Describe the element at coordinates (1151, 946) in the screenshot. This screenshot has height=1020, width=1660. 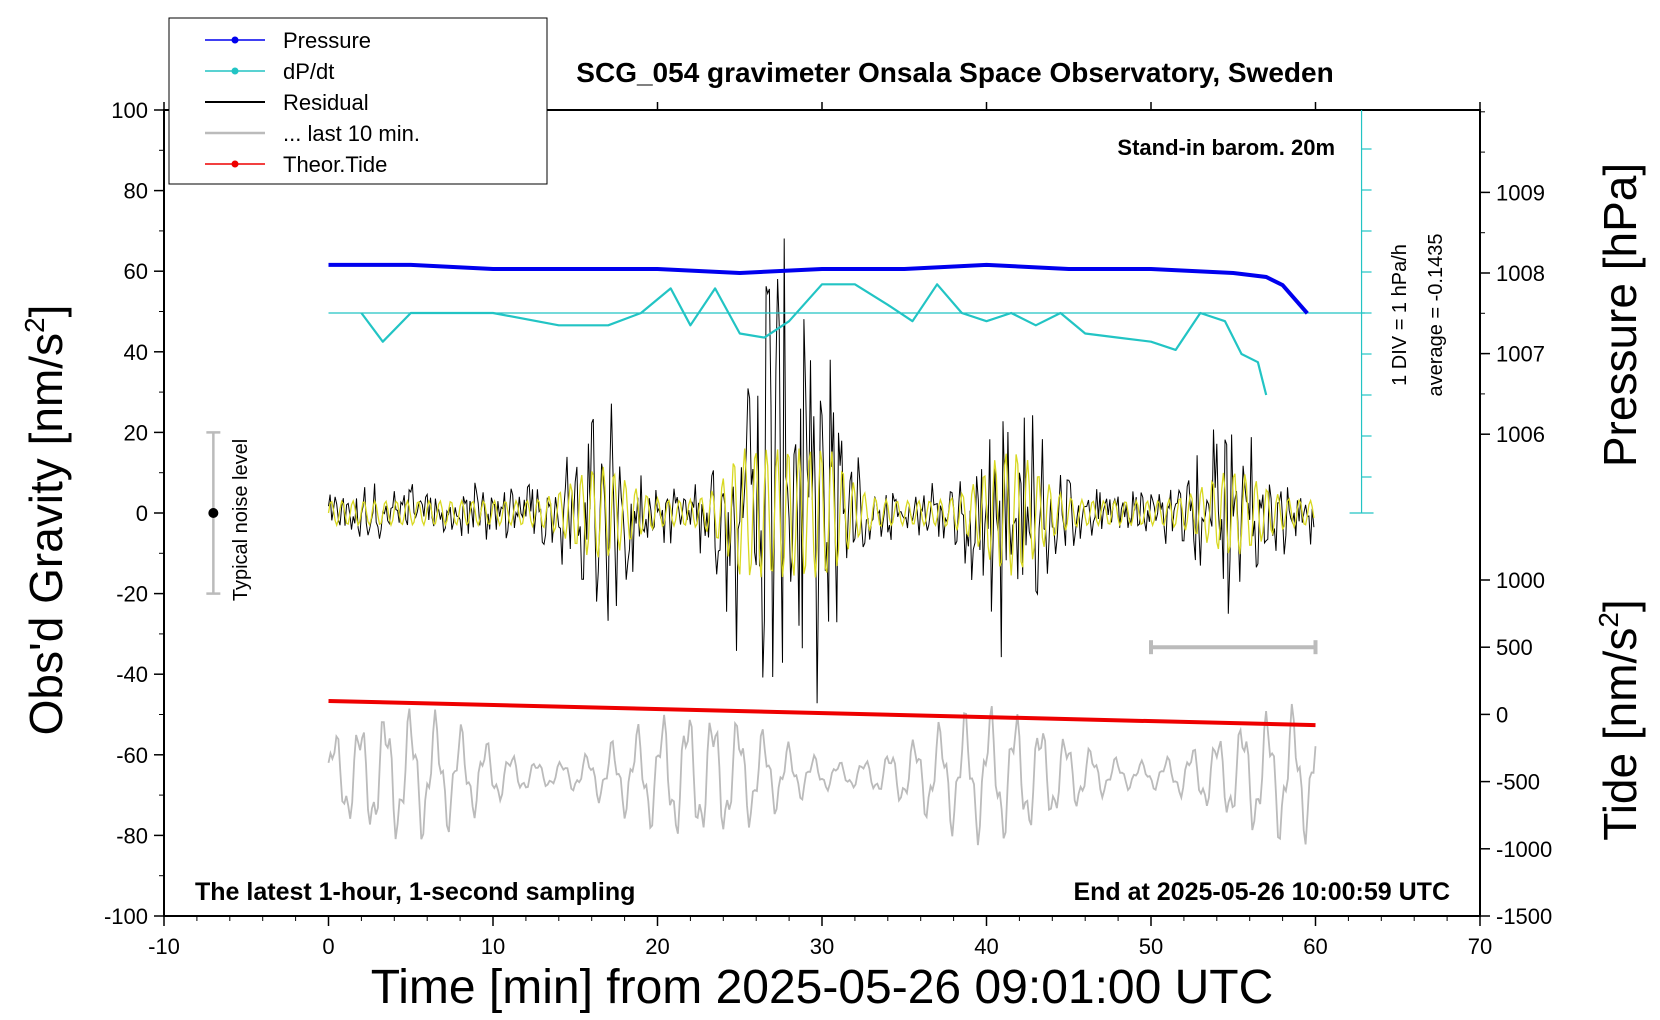
I see `x-tick-label-6: 50` at that location.